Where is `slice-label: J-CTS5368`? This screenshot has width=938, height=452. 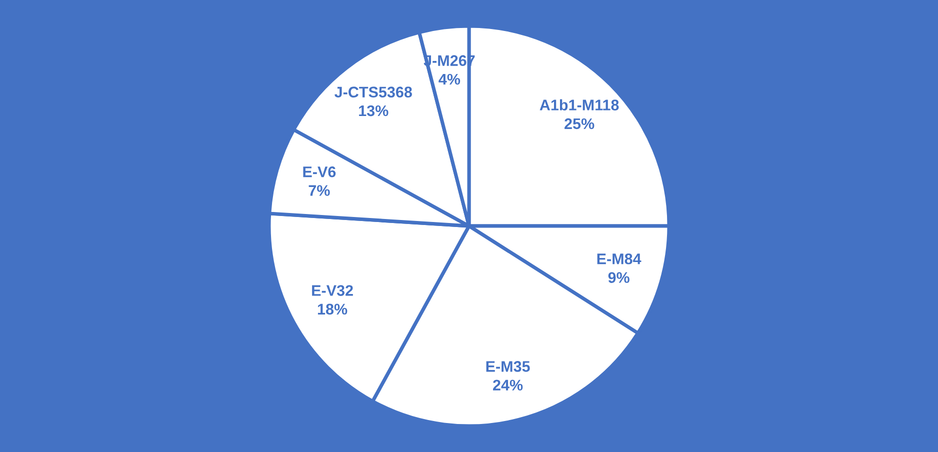
slice-label: J-CTS5368 is located at coordinates (373, 92).